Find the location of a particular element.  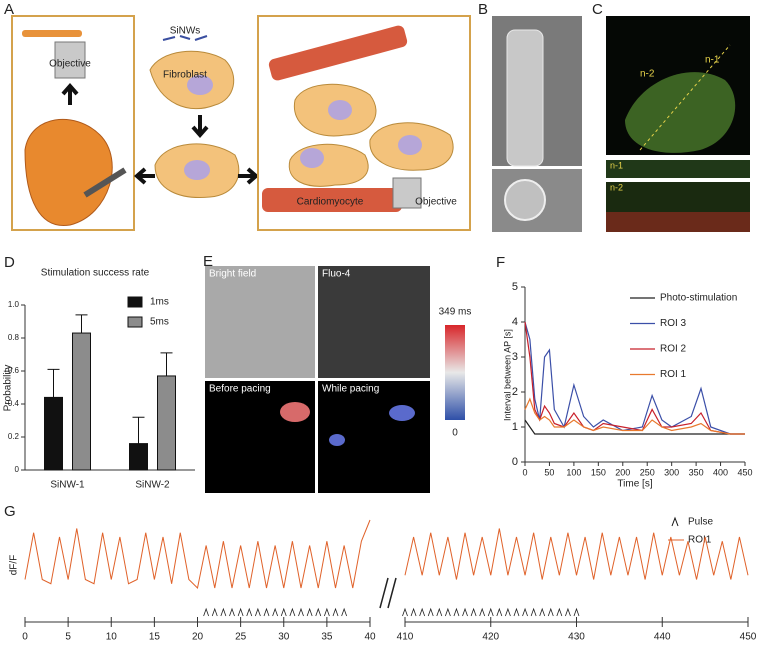

x-tick-label: 300 is located at coordinates (671, 472).